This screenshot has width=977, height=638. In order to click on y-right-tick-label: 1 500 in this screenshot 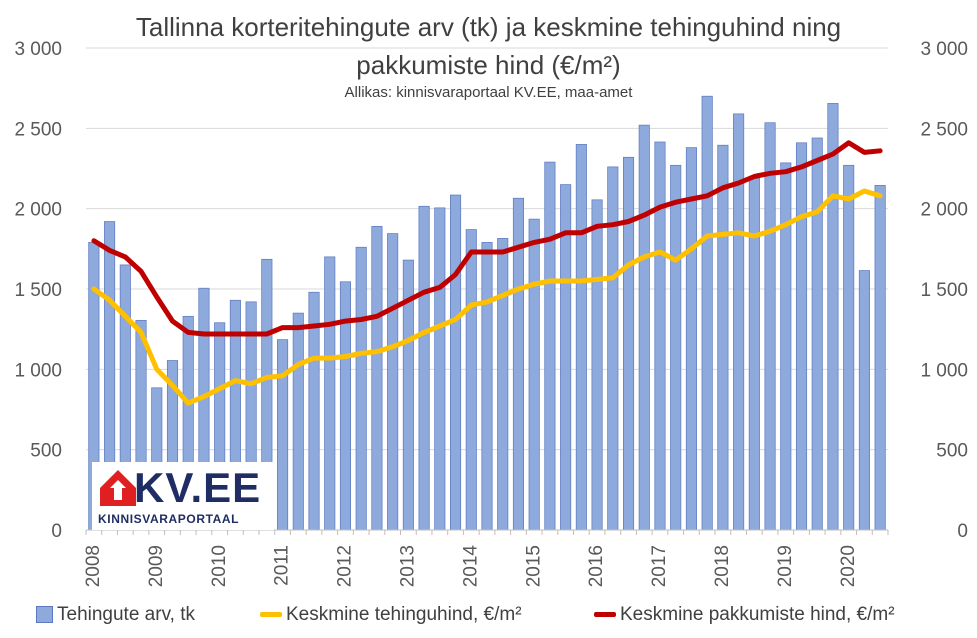, I will do `click(944, 290)`.